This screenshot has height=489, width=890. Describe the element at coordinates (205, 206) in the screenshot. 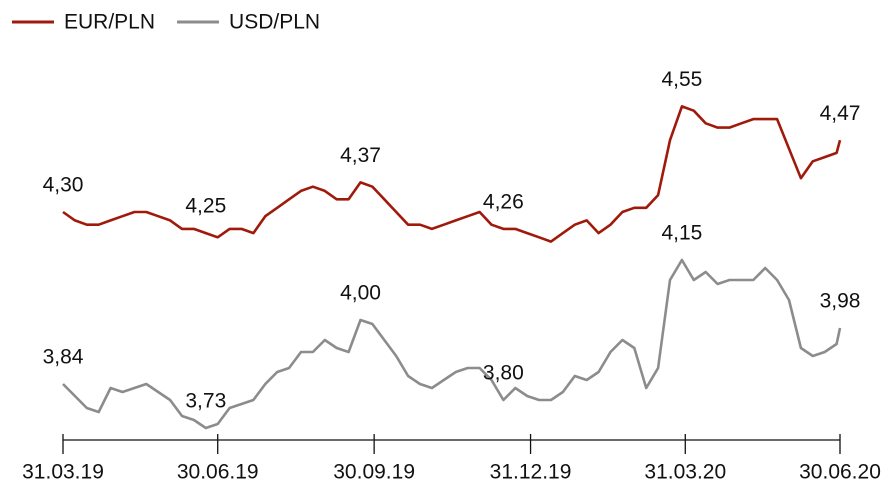

I see `data-label: 4,25` at that location.